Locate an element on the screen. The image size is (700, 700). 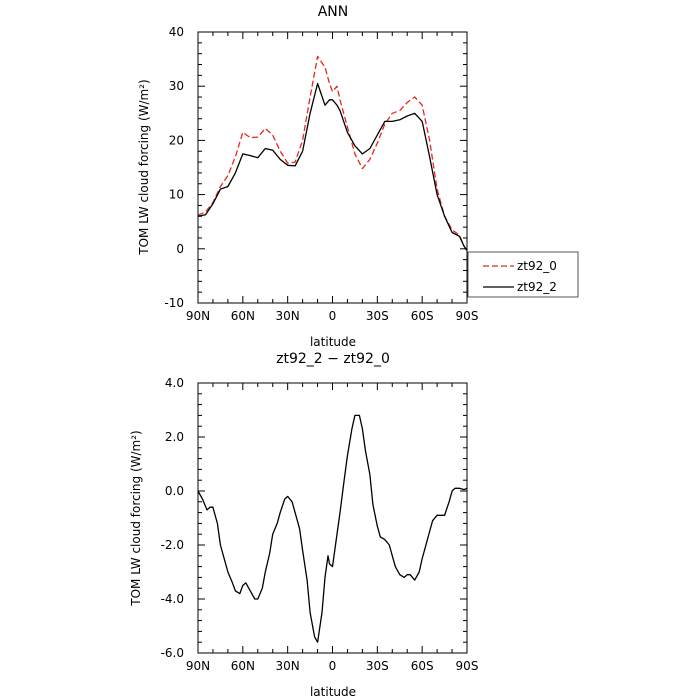
y-tick-label: -2.0 is located at coordinates (172, 545).